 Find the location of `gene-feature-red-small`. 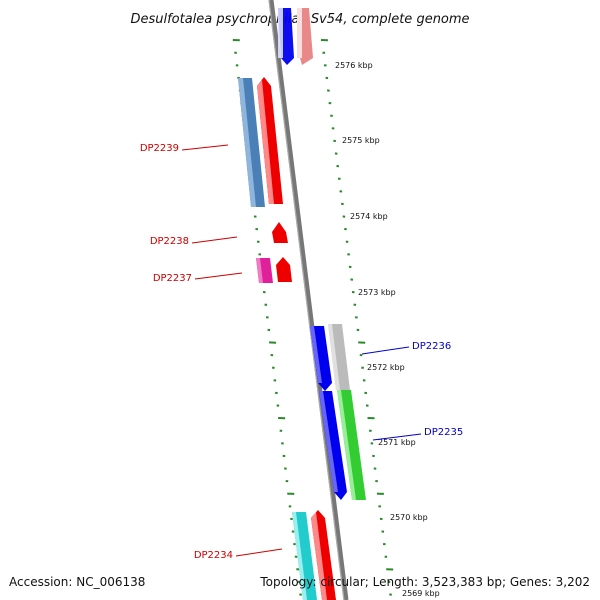

gene-feature-red-small is located at coordinates (284, 269).